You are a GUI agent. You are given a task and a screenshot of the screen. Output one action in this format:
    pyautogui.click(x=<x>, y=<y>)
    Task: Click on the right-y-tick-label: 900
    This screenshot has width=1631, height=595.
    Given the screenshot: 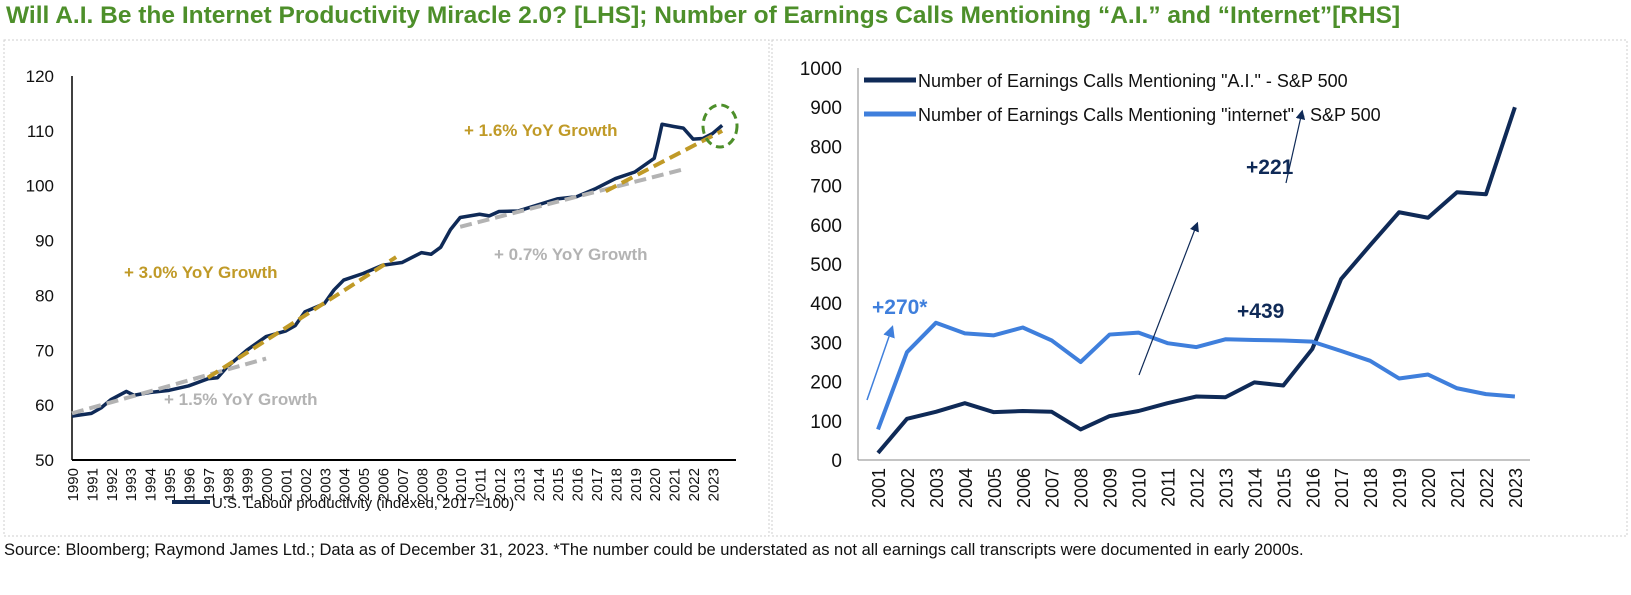 What is the action you would take?
    pyautogui.click(x=826, y=108)
    